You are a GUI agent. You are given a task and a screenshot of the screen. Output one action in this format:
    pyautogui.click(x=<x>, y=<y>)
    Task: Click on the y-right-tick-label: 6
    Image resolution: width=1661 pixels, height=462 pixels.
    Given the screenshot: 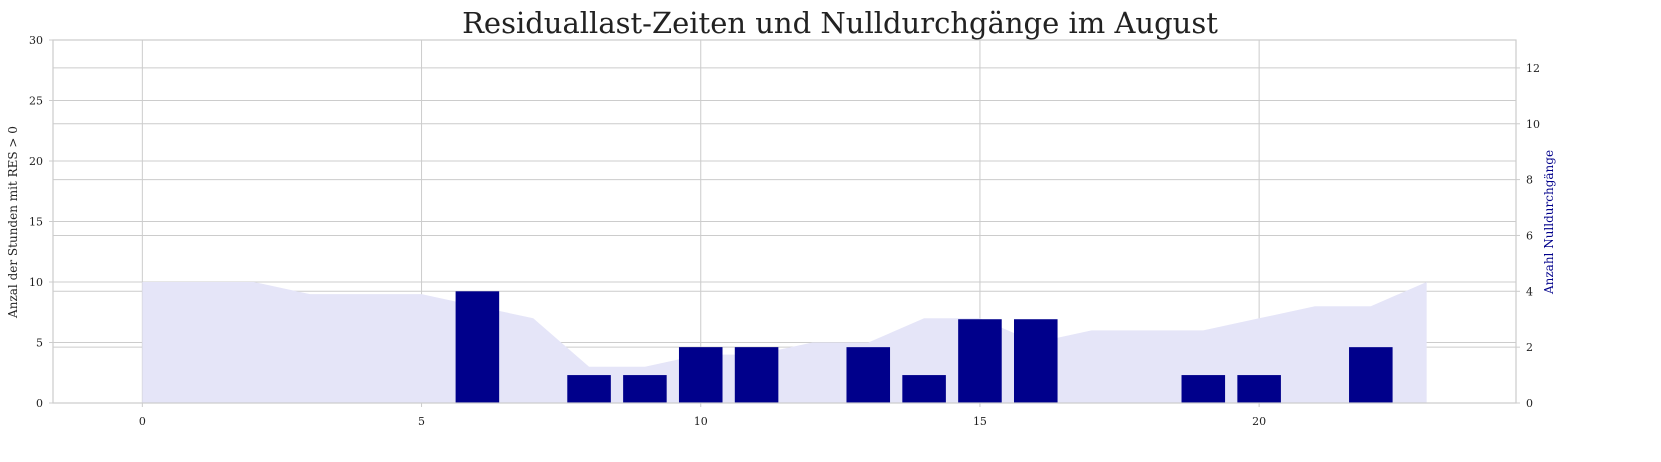 What is the action you would take?
    pyautogui.click(x=1529, y=235)
    